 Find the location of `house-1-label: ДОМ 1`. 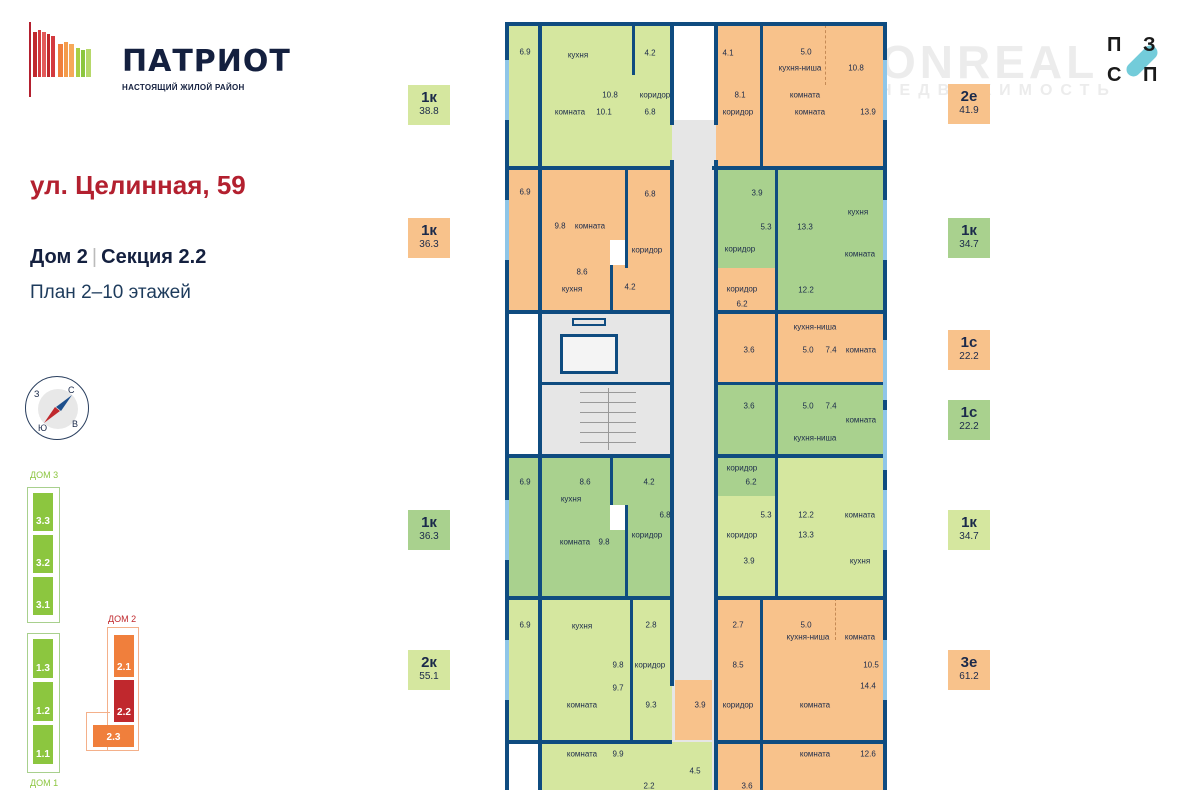

house-1-label: ДОМ 1 is located at coordinates (44, 783).